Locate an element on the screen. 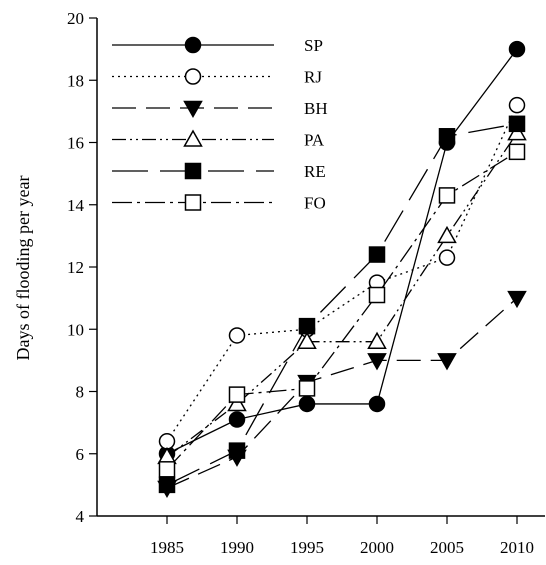  y-tick-label: 10 is located at coordinates (75, 329).